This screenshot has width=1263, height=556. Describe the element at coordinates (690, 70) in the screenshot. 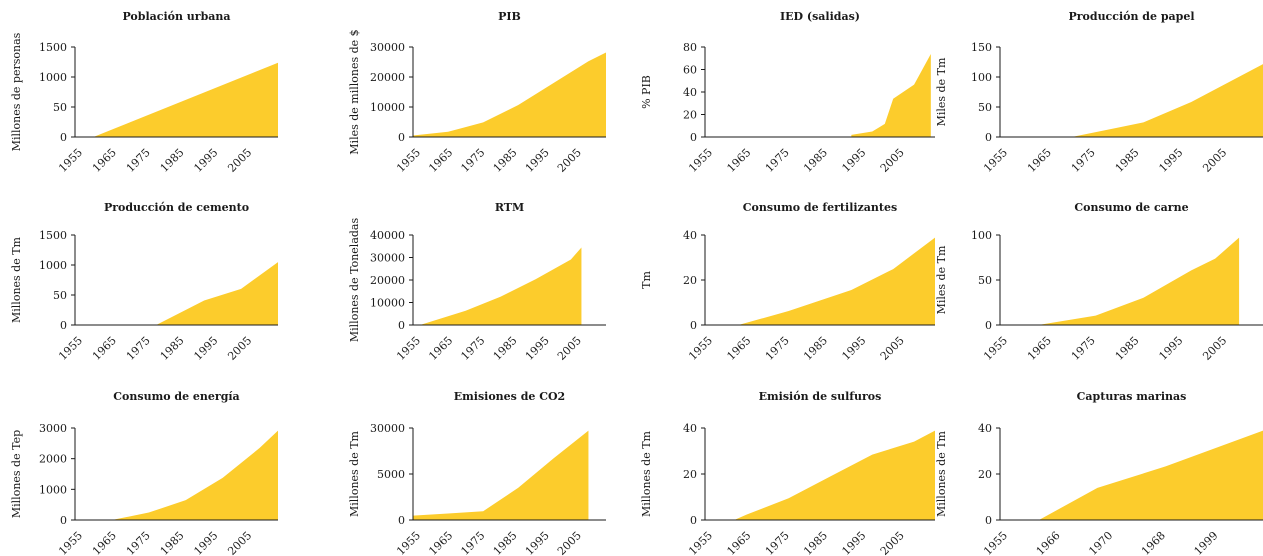

I see `y-tick-label: 60` at that location.